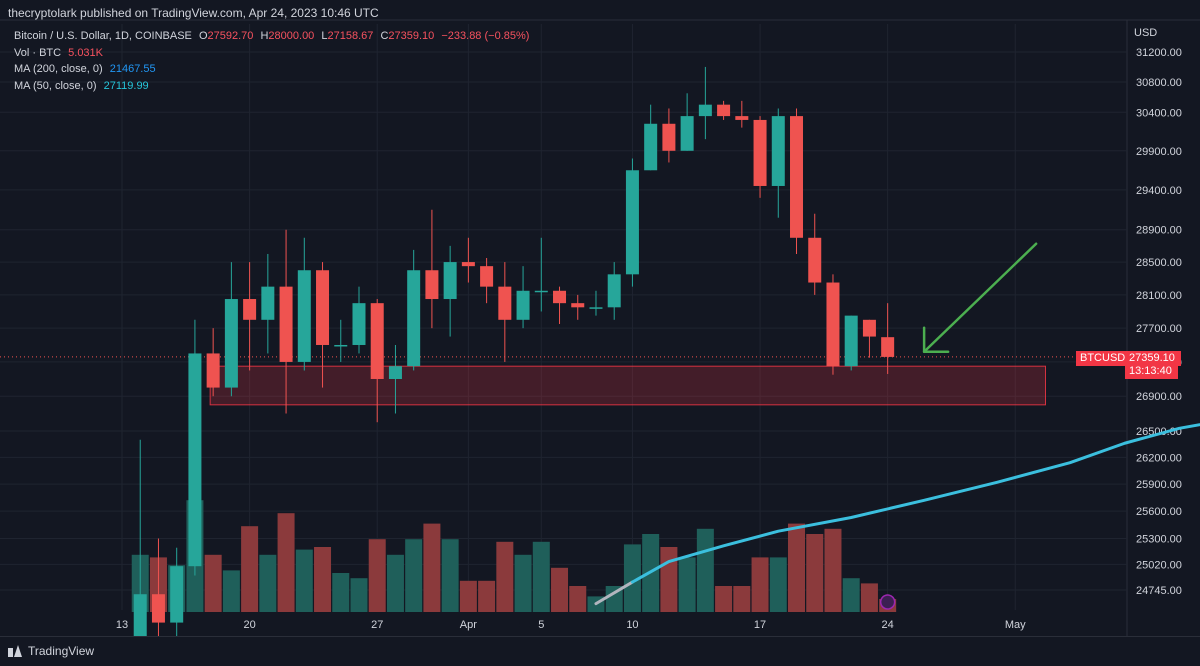  Describe the element at coordinates (1159, 329) in the screenshot. I see `price-tick-label: 27700.00` at that location.